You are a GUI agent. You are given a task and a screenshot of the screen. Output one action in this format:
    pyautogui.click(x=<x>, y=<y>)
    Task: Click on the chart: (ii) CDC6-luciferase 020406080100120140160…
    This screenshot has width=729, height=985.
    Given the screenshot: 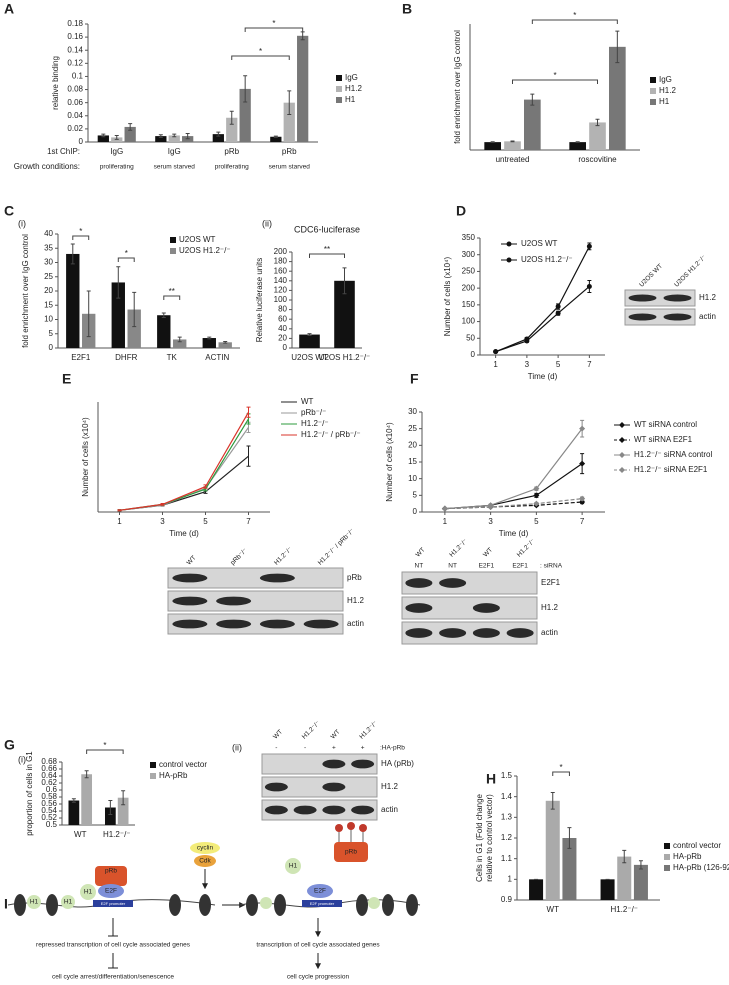 What is the action you would take?
    pyautogui.click(x=312, y=290)
    